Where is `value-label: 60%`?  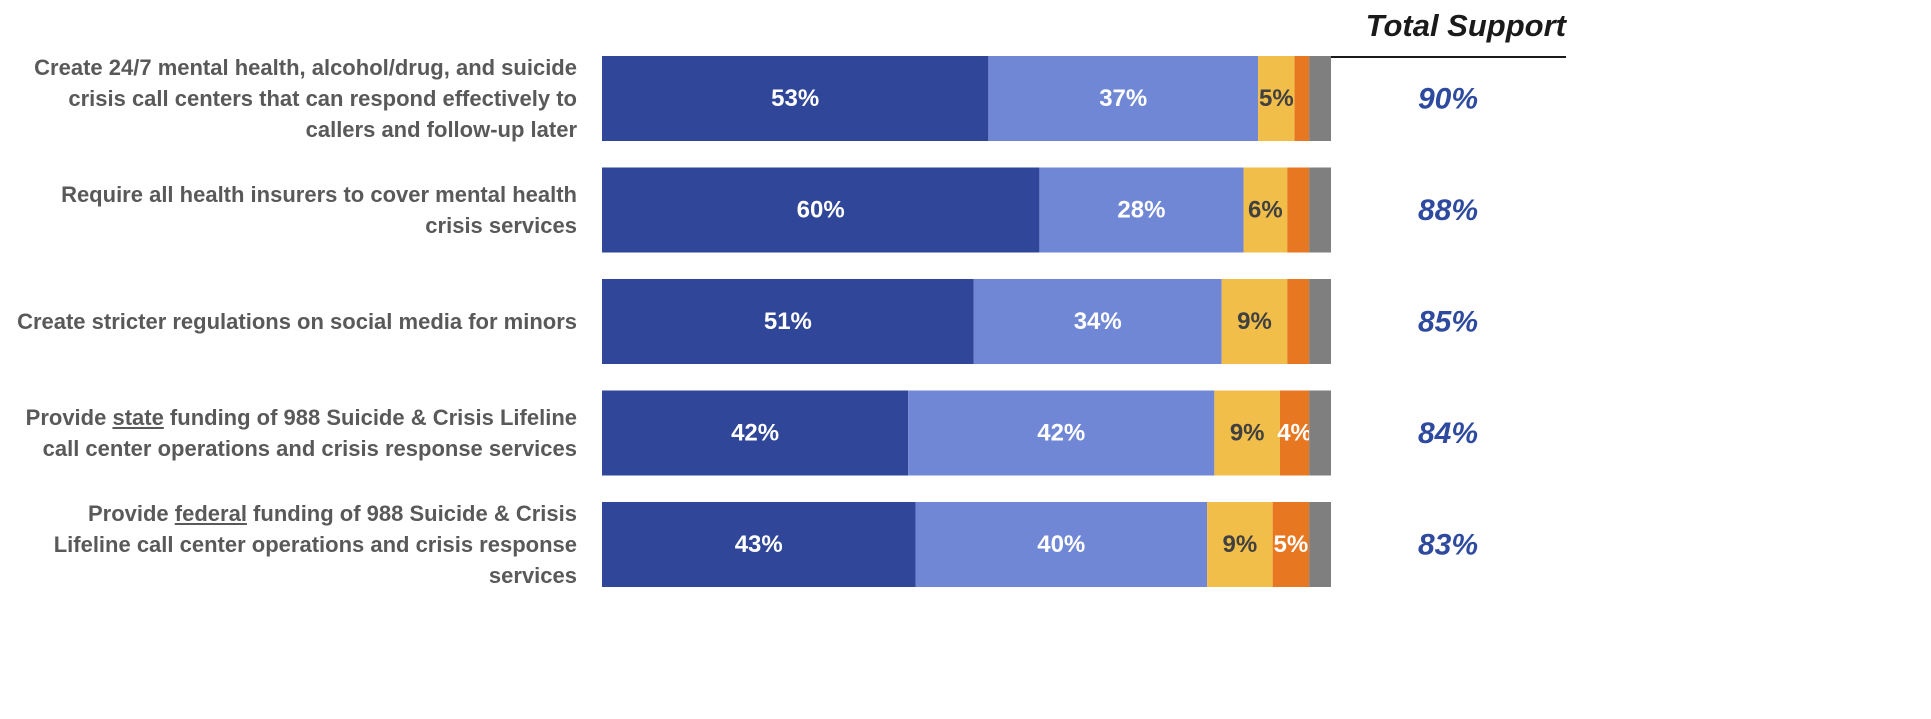
value-label: 60% is located at coordinates (821, 209).